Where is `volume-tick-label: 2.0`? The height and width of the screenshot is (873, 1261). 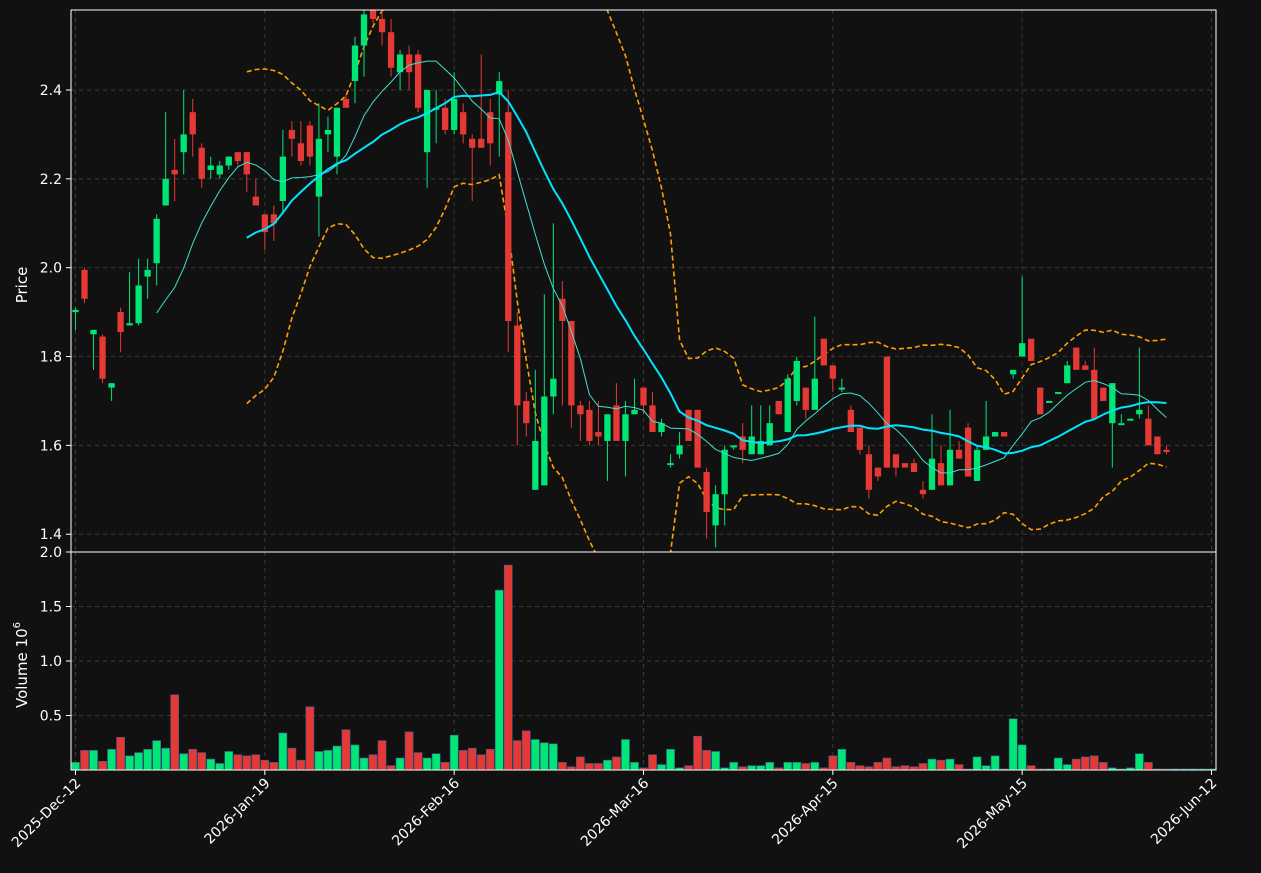 volume-tick-label: 2.0 is located at coordinates (51, 553).